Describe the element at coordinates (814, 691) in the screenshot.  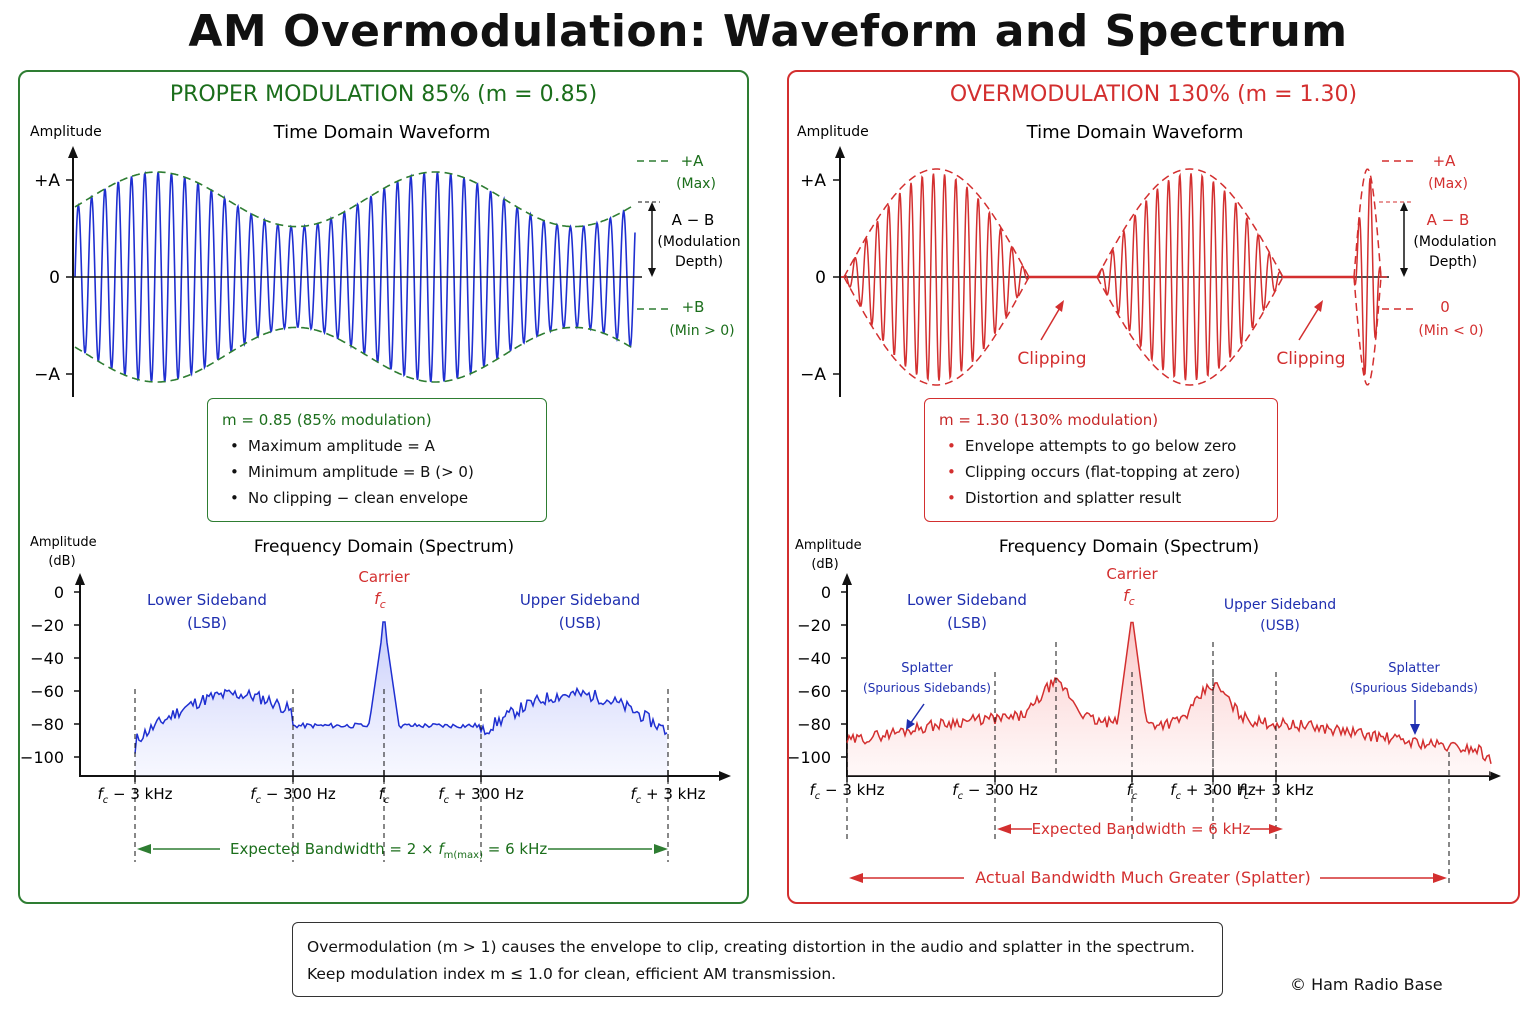
I see `over-db-tick-label: −60` at that location.